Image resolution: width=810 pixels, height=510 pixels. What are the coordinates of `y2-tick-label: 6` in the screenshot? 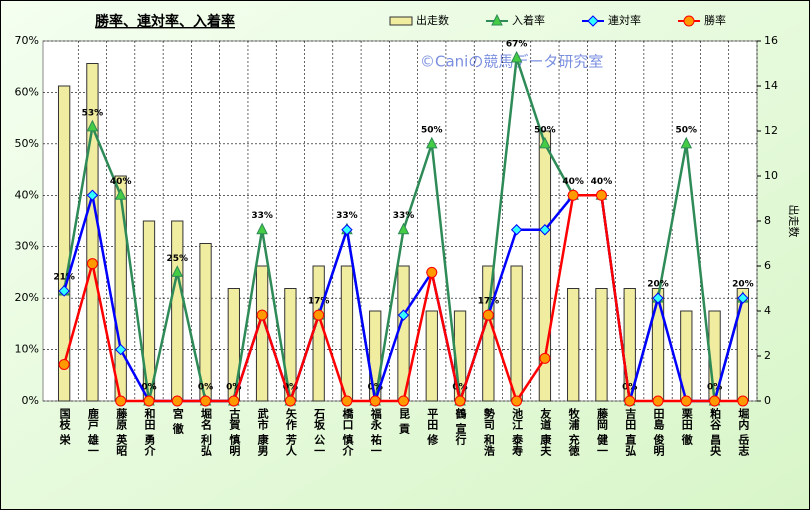 It's located at (767, 265).